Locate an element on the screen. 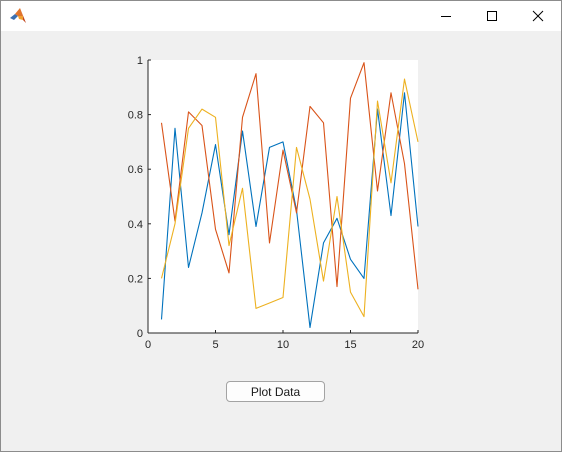 Image resolution: width=562 pixels, height=452 pixels. maximize-button is located at coordinates (492, 16).